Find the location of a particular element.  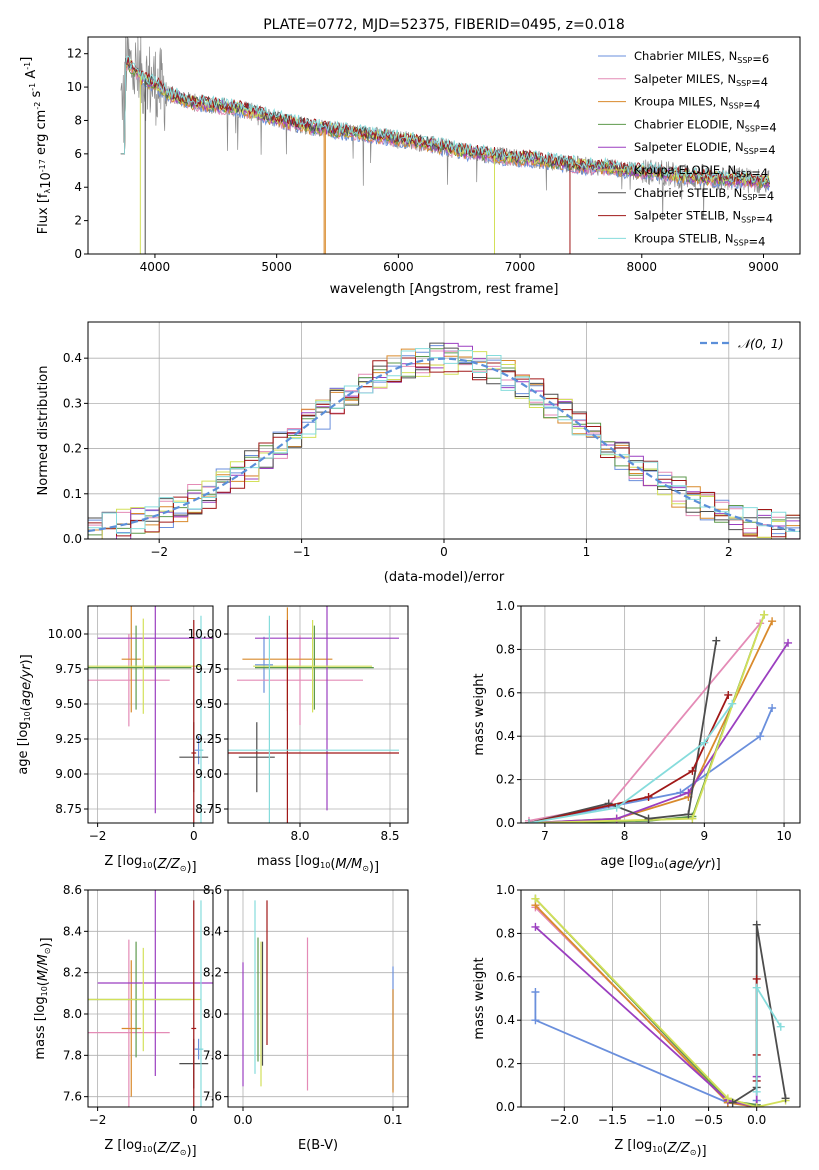

x-axis-label-part: )] is located at coordinates (701, 1151).